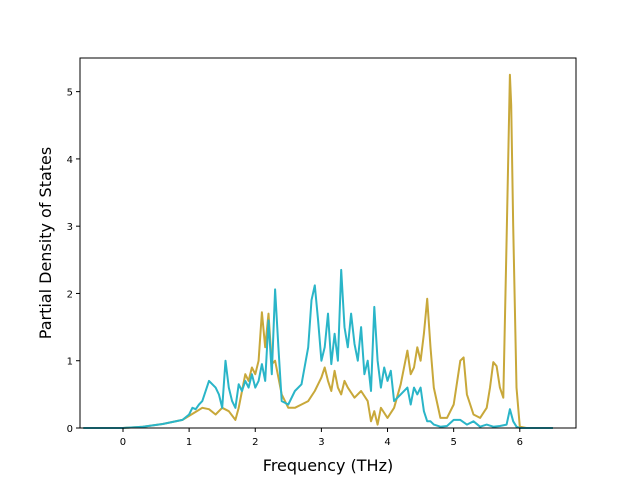 The image size is (640, 480). I want to click on y-tick-label: 2, so click(70, 294).